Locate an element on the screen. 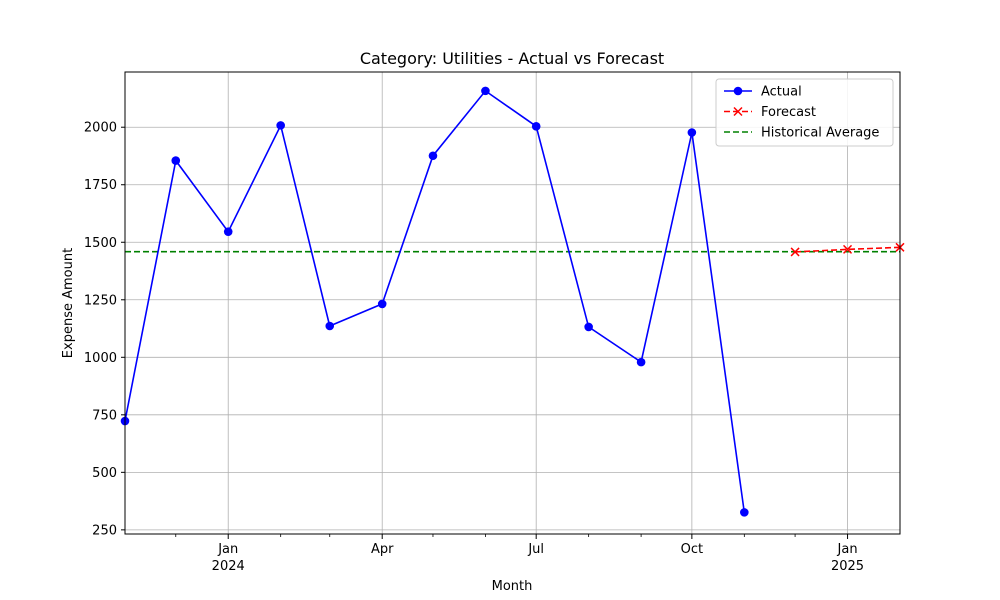  y-tick-label: 1500 is located at coordinates (100, 243).